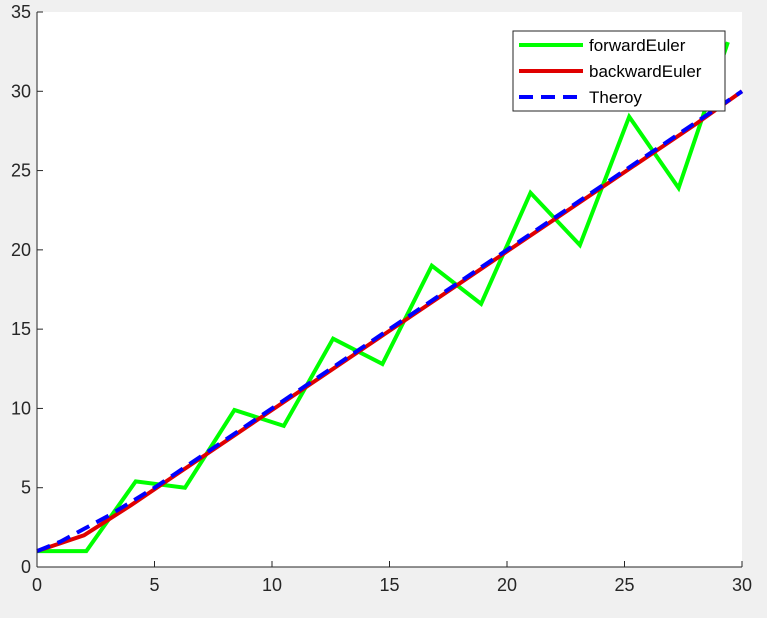 The width and height of the screenshot is (767, 618). I want to click on x-tick-label: 10, so click(272, 585).